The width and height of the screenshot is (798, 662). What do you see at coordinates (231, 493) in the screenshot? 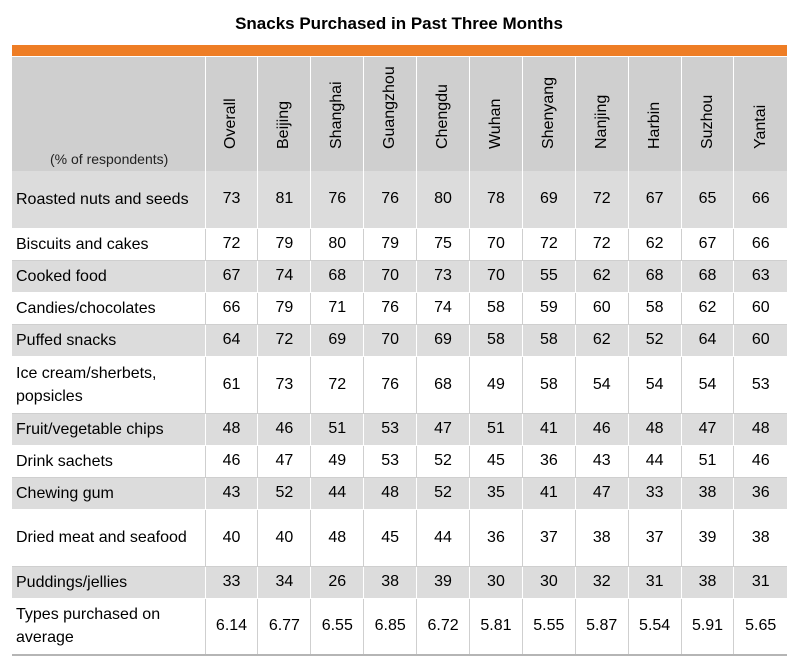
I see `cell-value: 43` at bounding box center [231, 493].